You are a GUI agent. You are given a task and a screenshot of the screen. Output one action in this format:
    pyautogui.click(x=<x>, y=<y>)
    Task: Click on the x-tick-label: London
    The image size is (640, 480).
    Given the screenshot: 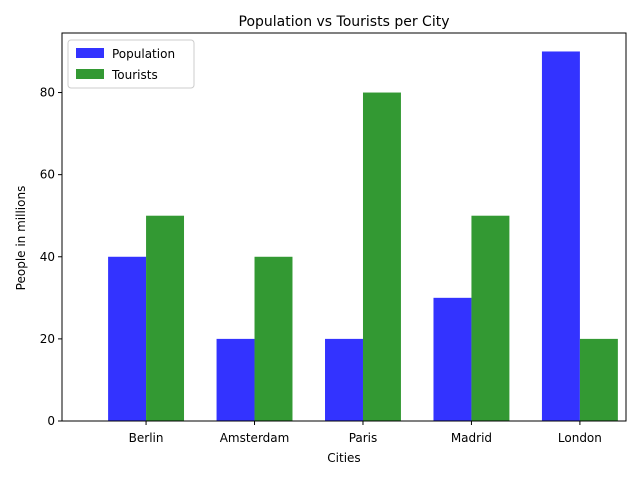 What is the action you would take?
    pyautogui.click(x=580, y=438)
    